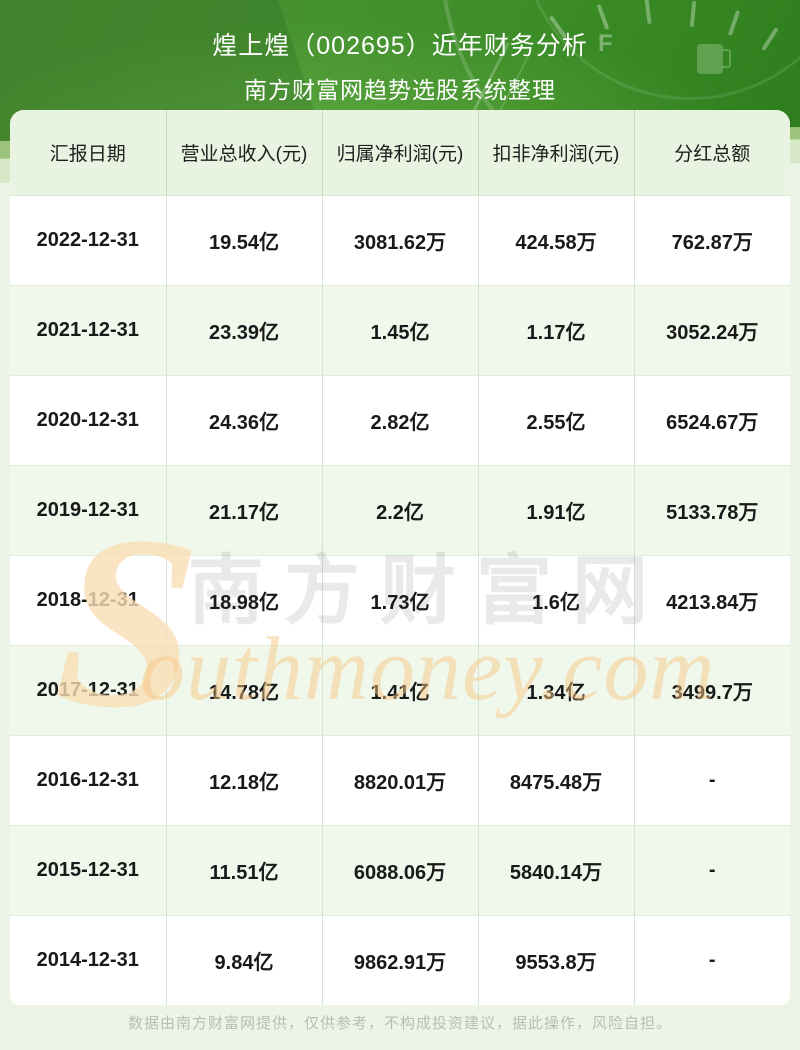 The height and width of the screenshot is (1050, 800). What do you see at coordinates (400, 46) in the screenshot?
I see `page-title: 煌上煌（002695）近年财务分析` at bounding box center [400, 46].